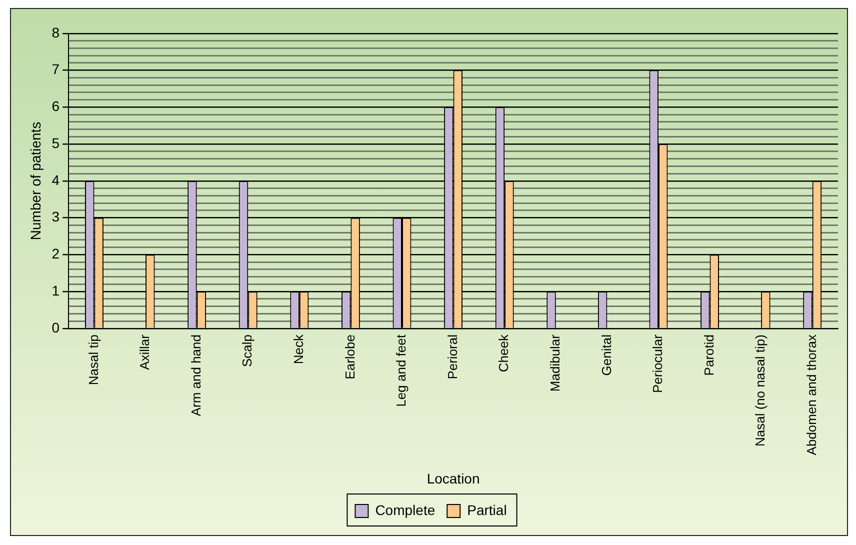 The width and height of the screenshot is (856, 545). I want to click on legend-label: Partial, so click(487, 510).